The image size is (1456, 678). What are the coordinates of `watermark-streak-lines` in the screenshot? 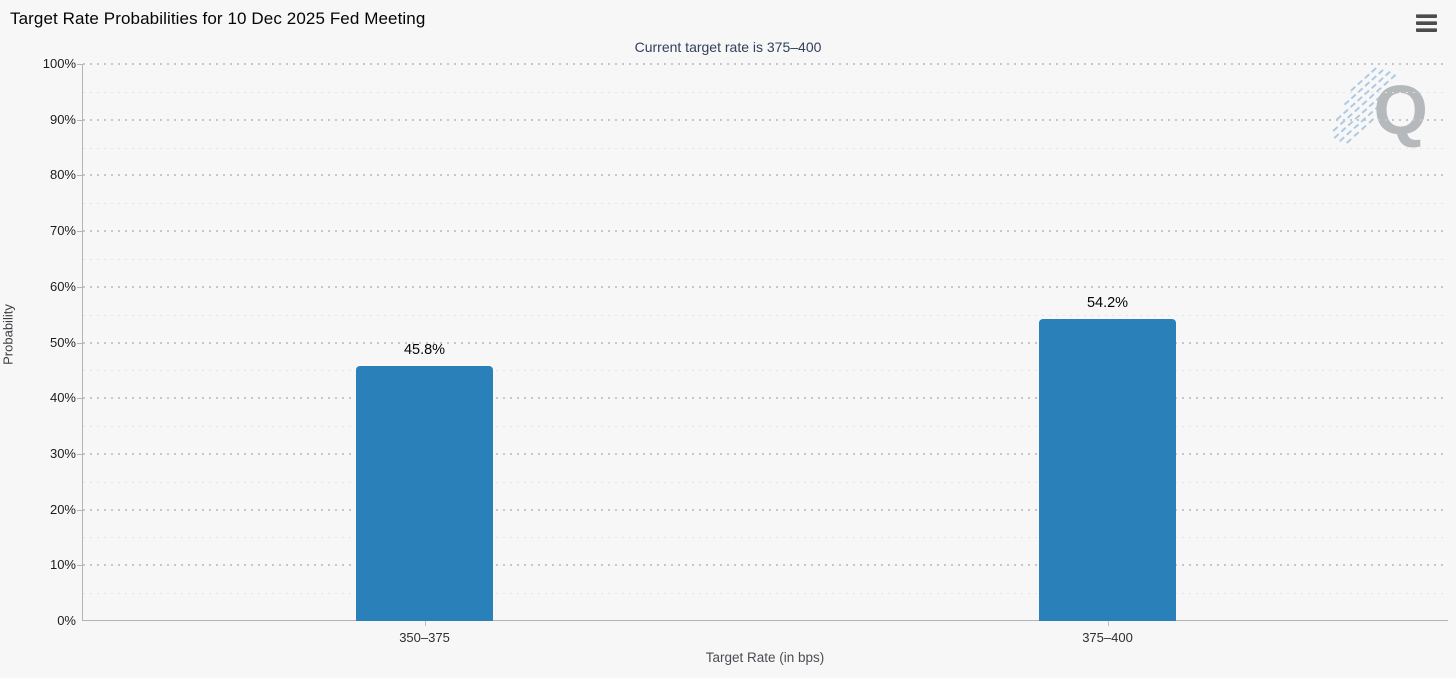 It's located at (1365, 104).